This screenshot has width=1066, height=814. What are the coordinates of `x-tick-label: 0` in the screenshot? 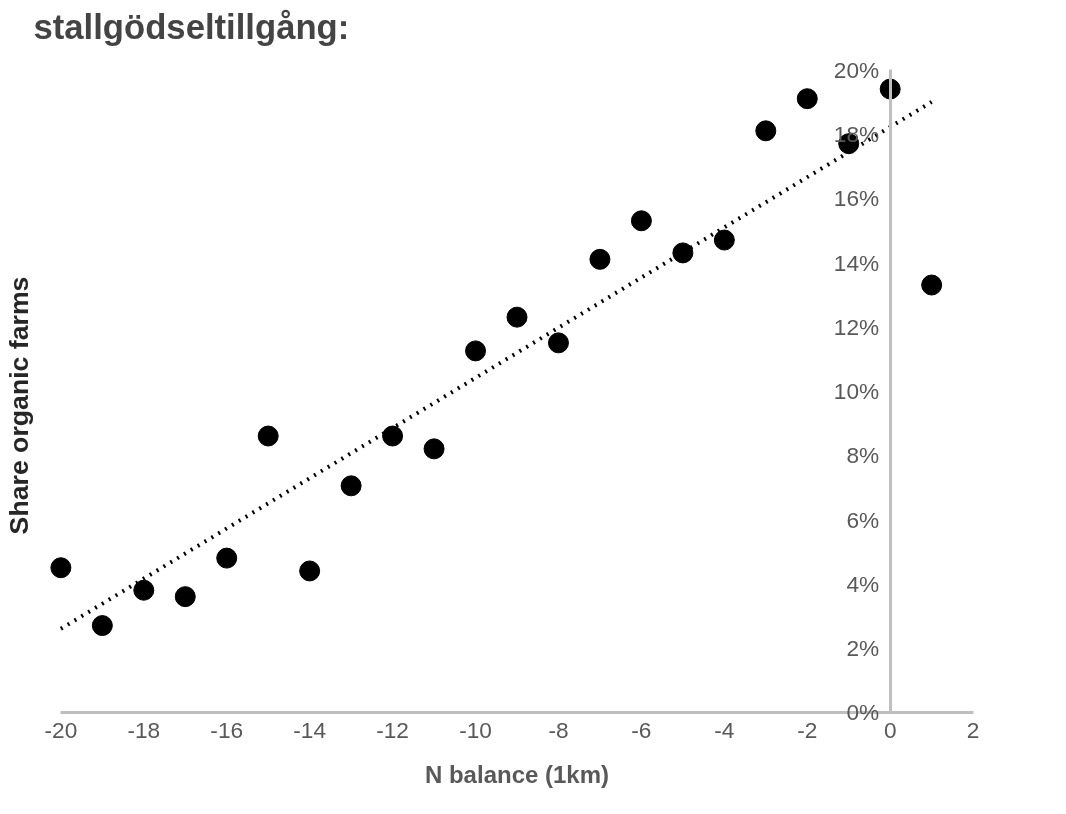 It's located at (890, 730).